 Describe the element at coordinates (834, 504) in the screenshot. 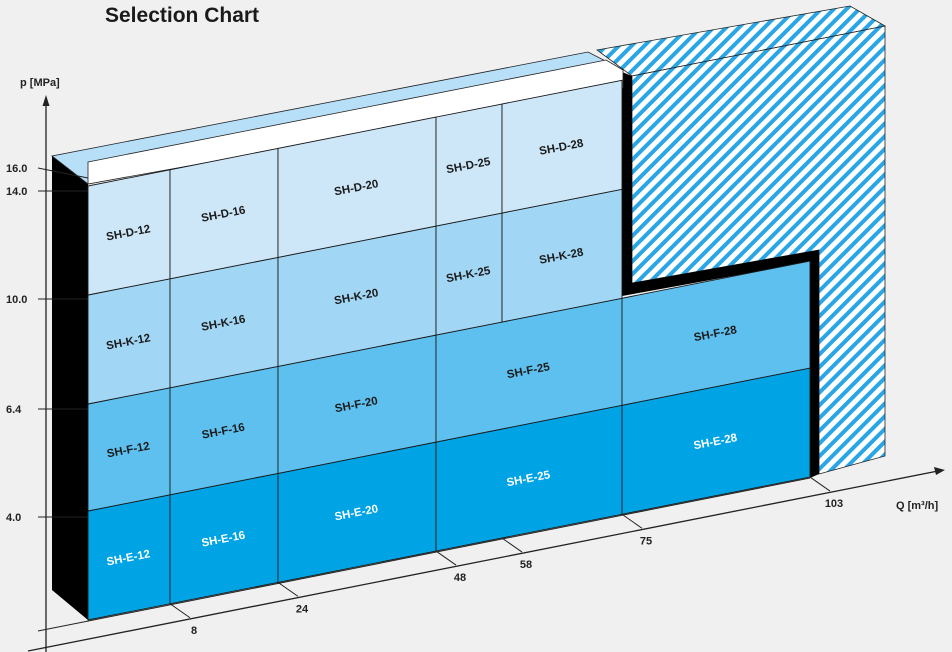

I see `x-tick-label: 103` at that location.